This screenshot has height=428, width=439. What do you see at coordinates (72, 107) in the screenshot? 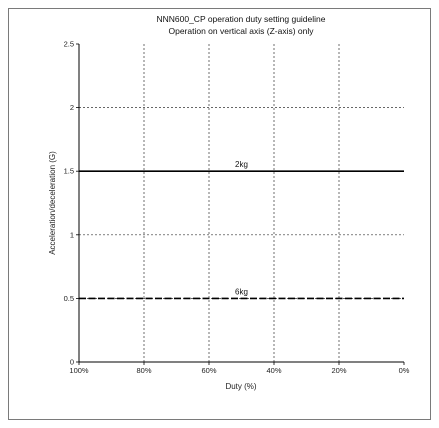
I see `y-tick-label: 2` at bounding box center [72, 107].